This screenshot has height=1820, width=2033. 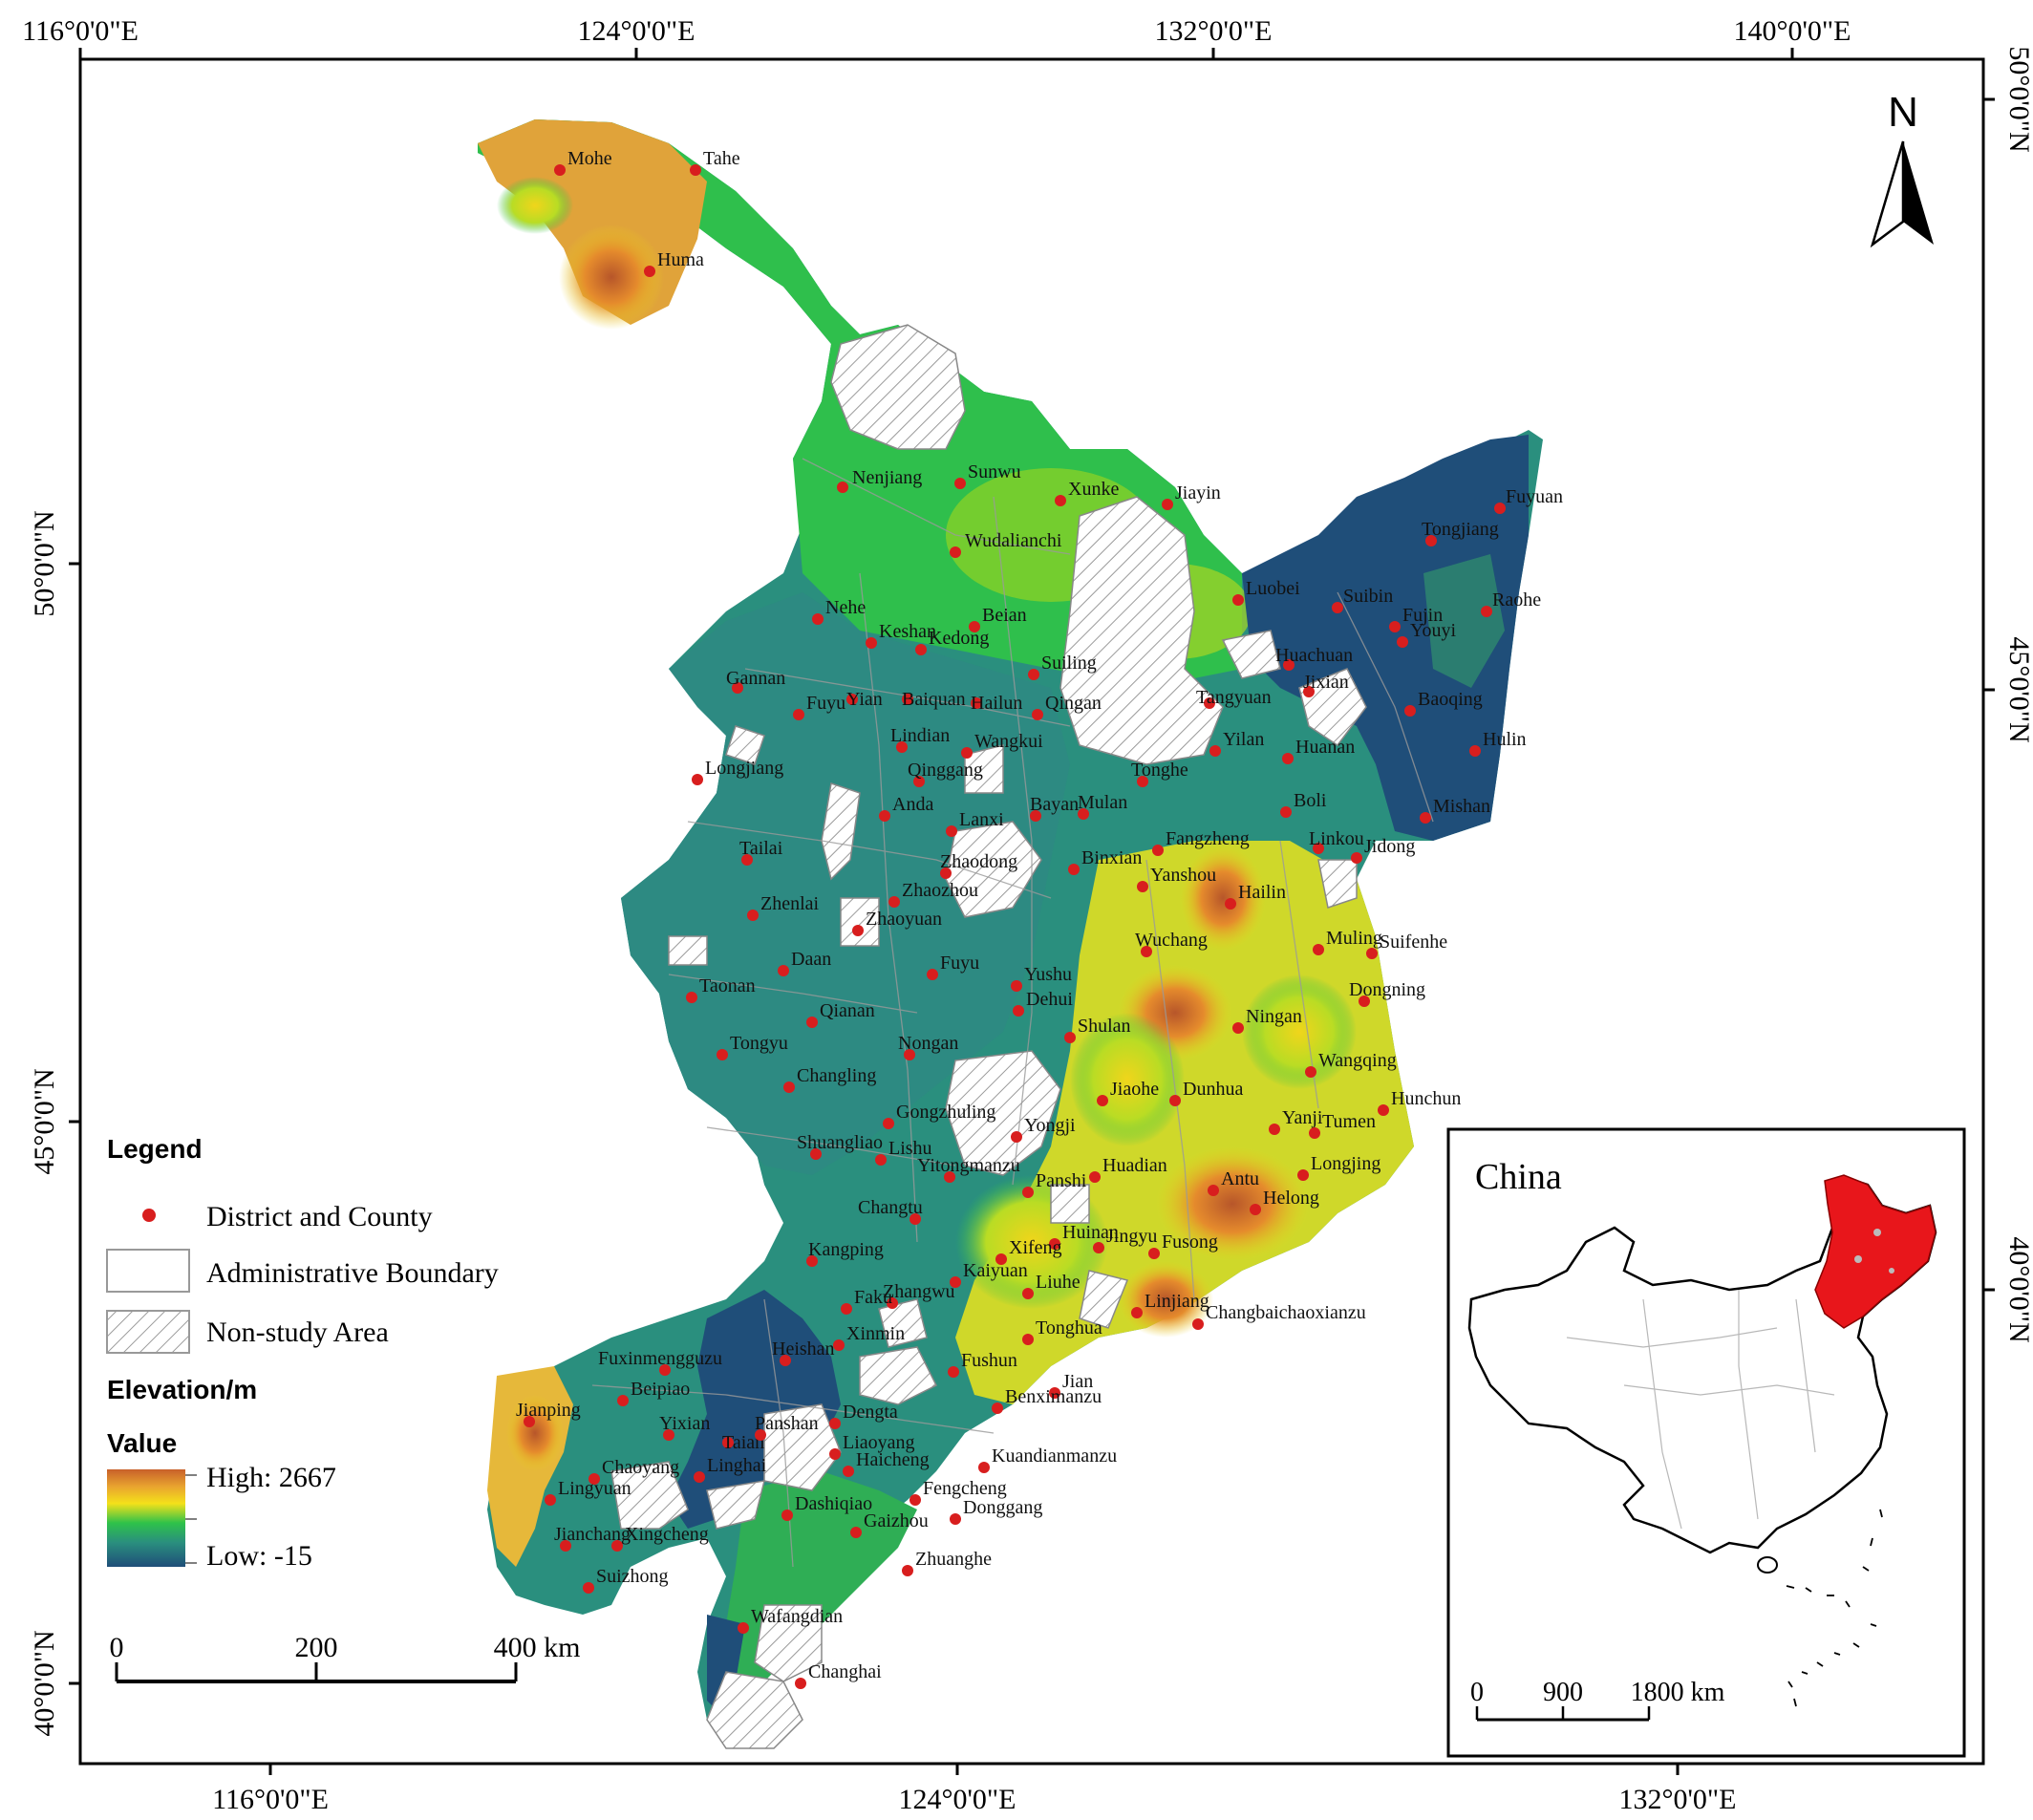 What do you see at coordinates (660, 1359) in the screenshot?
I see `district-label: Fuxinmengguzu` at bounding box center [660, 1359].